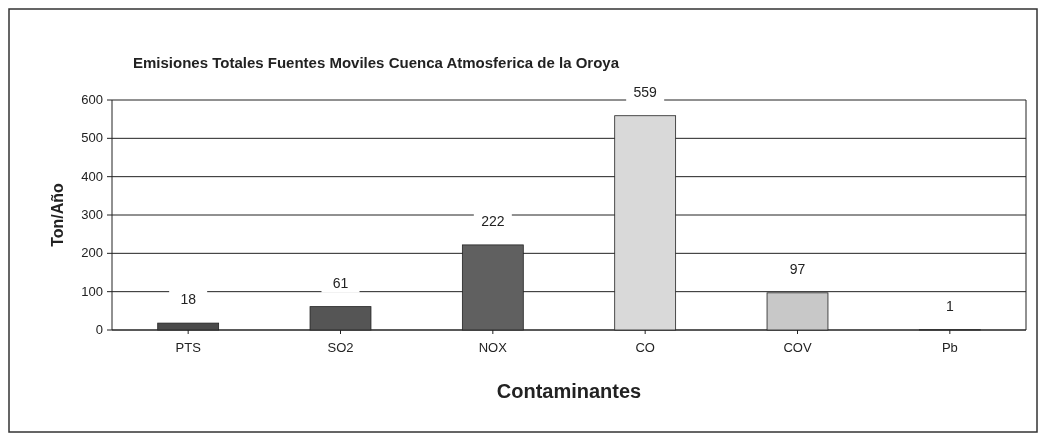  Describe the element at coordinates (57, 214) in the screenshot. I see `y-axis-title: Ton/Año` at that location.